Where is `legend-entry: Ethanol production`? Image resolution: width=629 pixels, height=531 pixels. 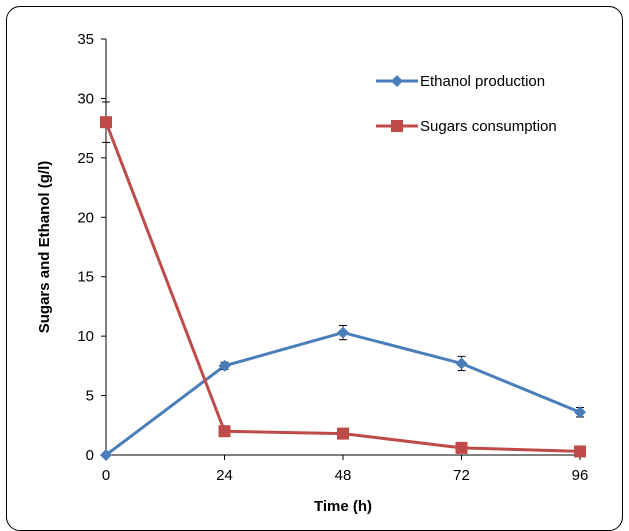 legend-entry: Ethanol production is located at coordinates (460, 81).